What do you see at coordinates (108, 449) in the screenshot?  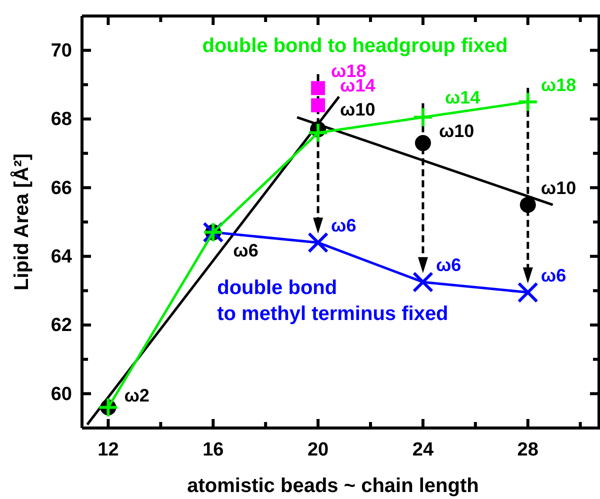 I see `x-tick-label: 12` at bounding box center [108, 449].